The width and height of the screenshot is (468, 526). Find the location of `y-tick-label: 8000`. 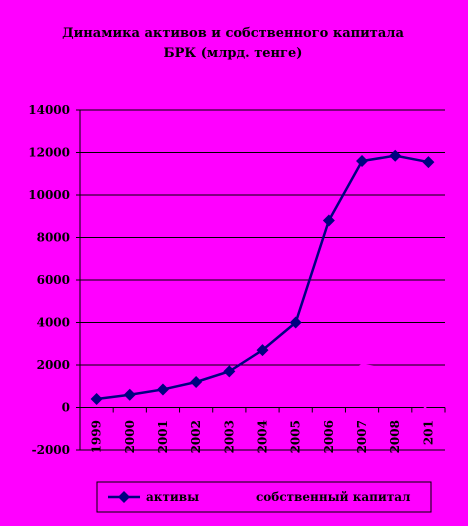

y-tick-label: 8000 is located at coordinates (53, 238).